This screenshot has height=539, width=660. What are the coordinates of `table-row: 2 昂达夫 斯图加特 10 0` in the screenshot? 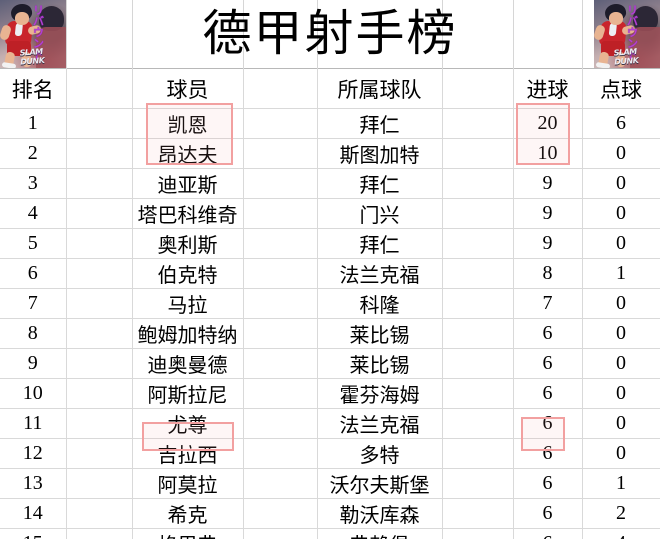 It's located at (330, 153).